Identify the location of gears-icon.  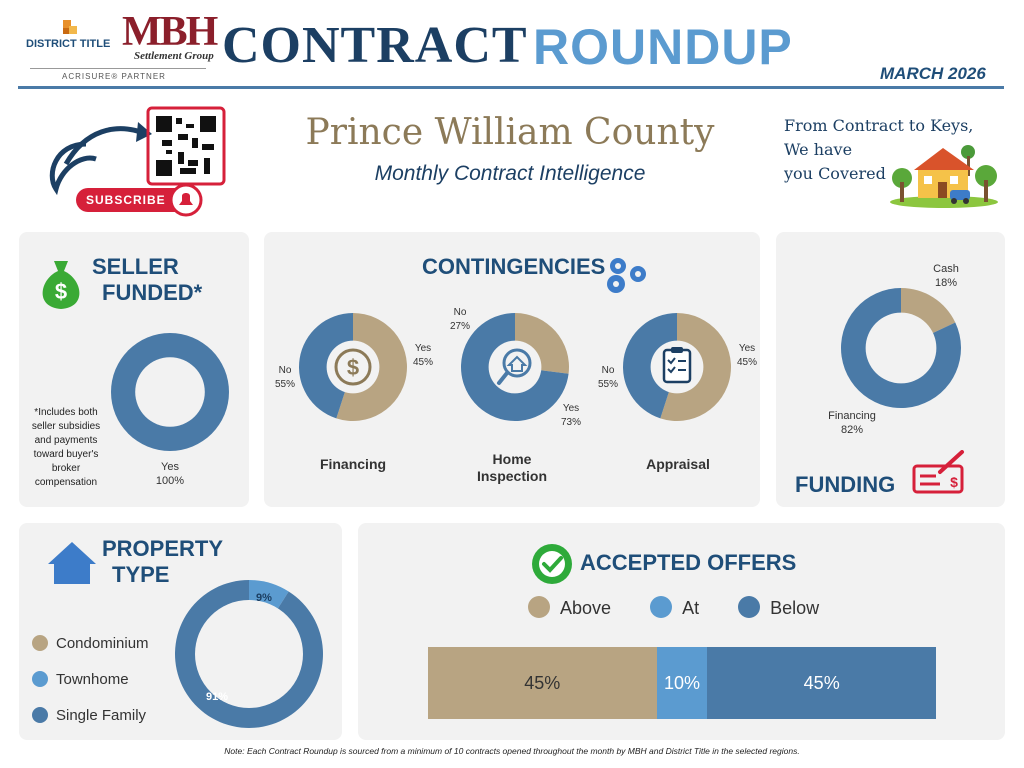
(626, 275).